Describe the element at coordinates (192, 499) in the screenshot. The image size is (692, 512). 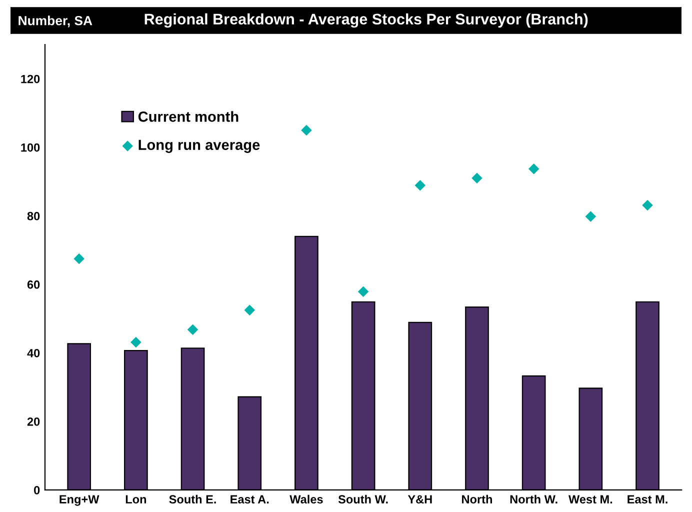
I see `x-tick-label: South E.` at that location.